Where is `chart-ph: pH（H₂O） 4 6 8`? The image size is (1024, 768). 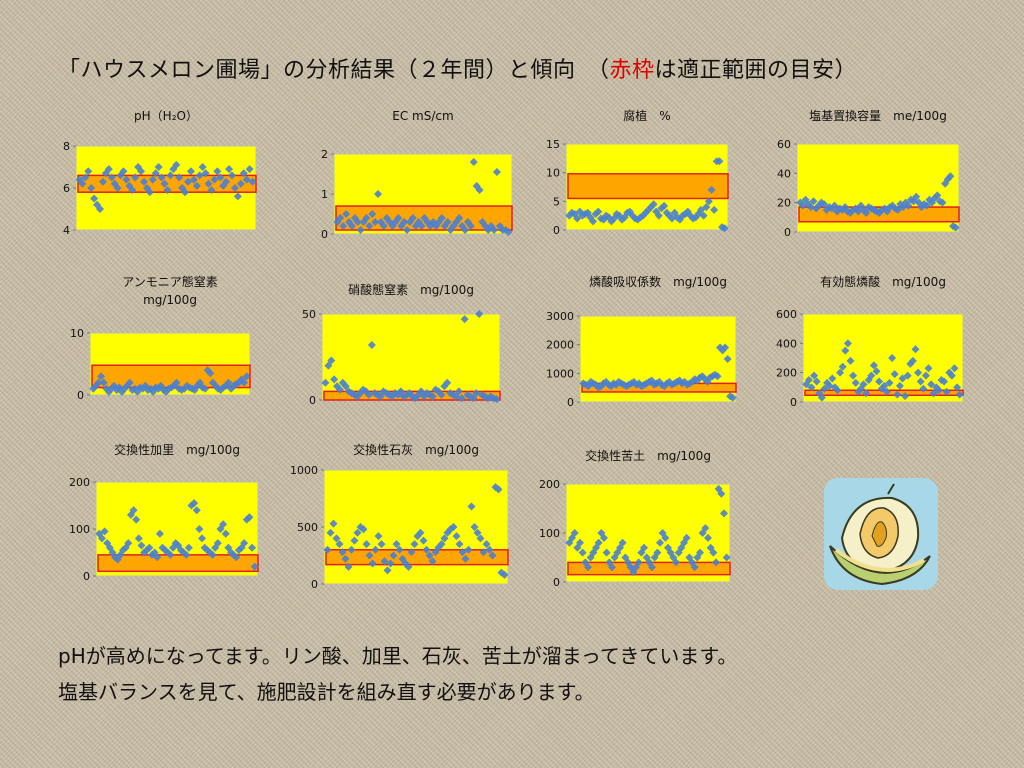
chart-ph: pH（H₂O） 4 6 8 is located at coordinates (165, 174).